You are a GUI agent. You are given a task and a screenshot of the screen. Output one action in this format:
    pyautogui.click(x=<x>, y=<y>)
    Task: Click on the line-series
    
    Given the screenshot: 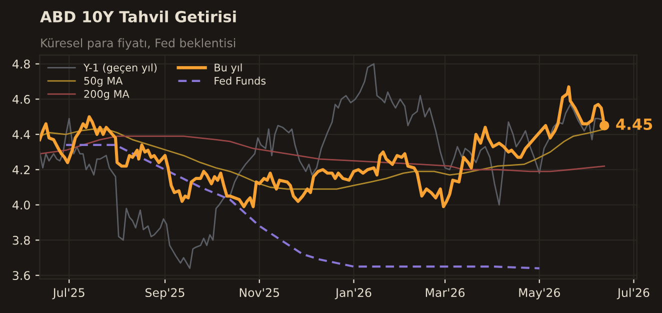 What is the action you would take?
    pyautogui.click(x=323, y=153)
    